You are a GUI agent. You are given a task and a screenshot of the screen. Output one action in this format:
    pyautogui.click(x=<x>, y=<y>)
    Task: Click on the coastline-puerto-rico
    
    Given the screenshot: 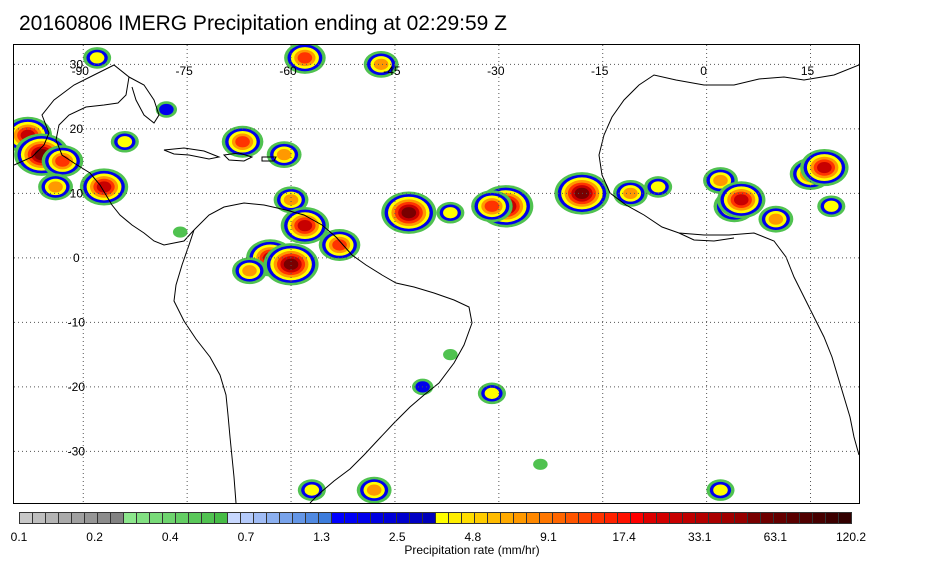 What is the action you would take?
    pyautogui.click(x=269, y=159)
    